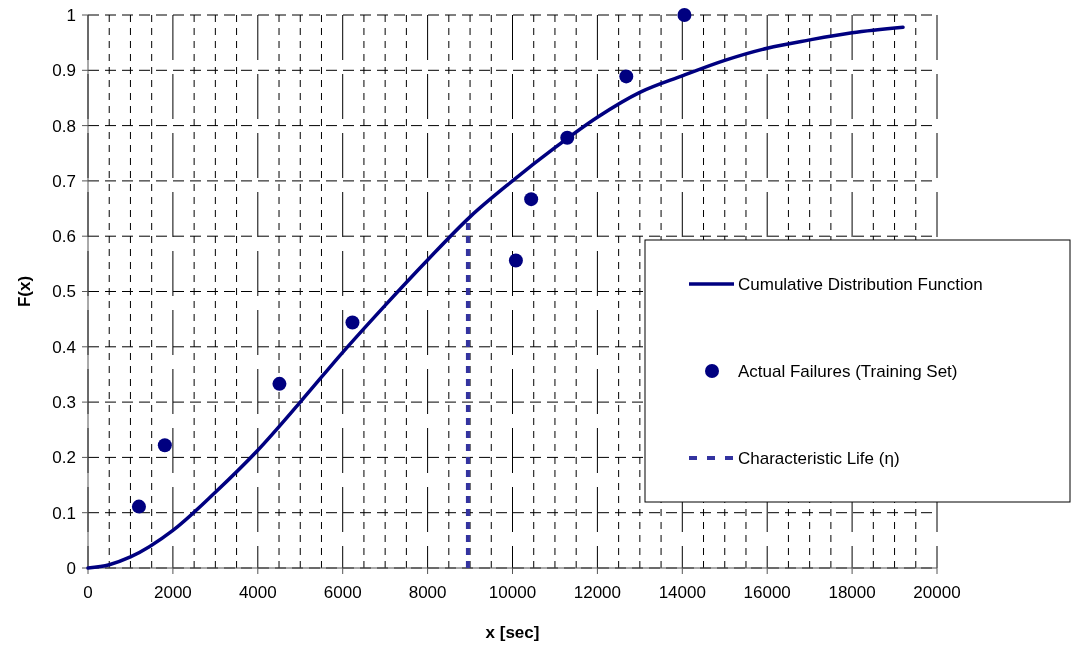 This screenshot has width=1075, height=648. I want to click on y-tick-label: 0.9, so click(64, 71).